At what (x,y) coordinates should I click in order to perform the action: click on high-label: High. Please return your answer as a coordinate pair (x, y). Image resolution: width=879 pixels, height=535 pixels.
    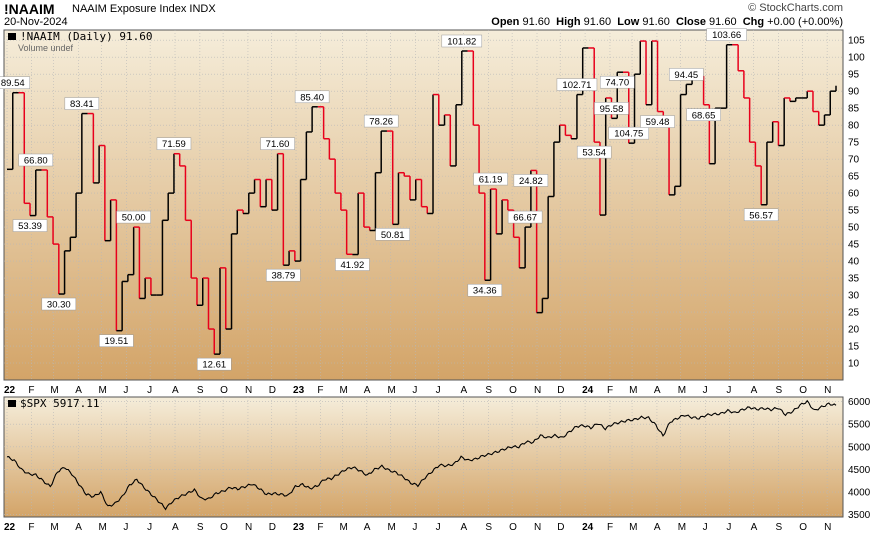
    Looking at the image, I should click on (568, 22).